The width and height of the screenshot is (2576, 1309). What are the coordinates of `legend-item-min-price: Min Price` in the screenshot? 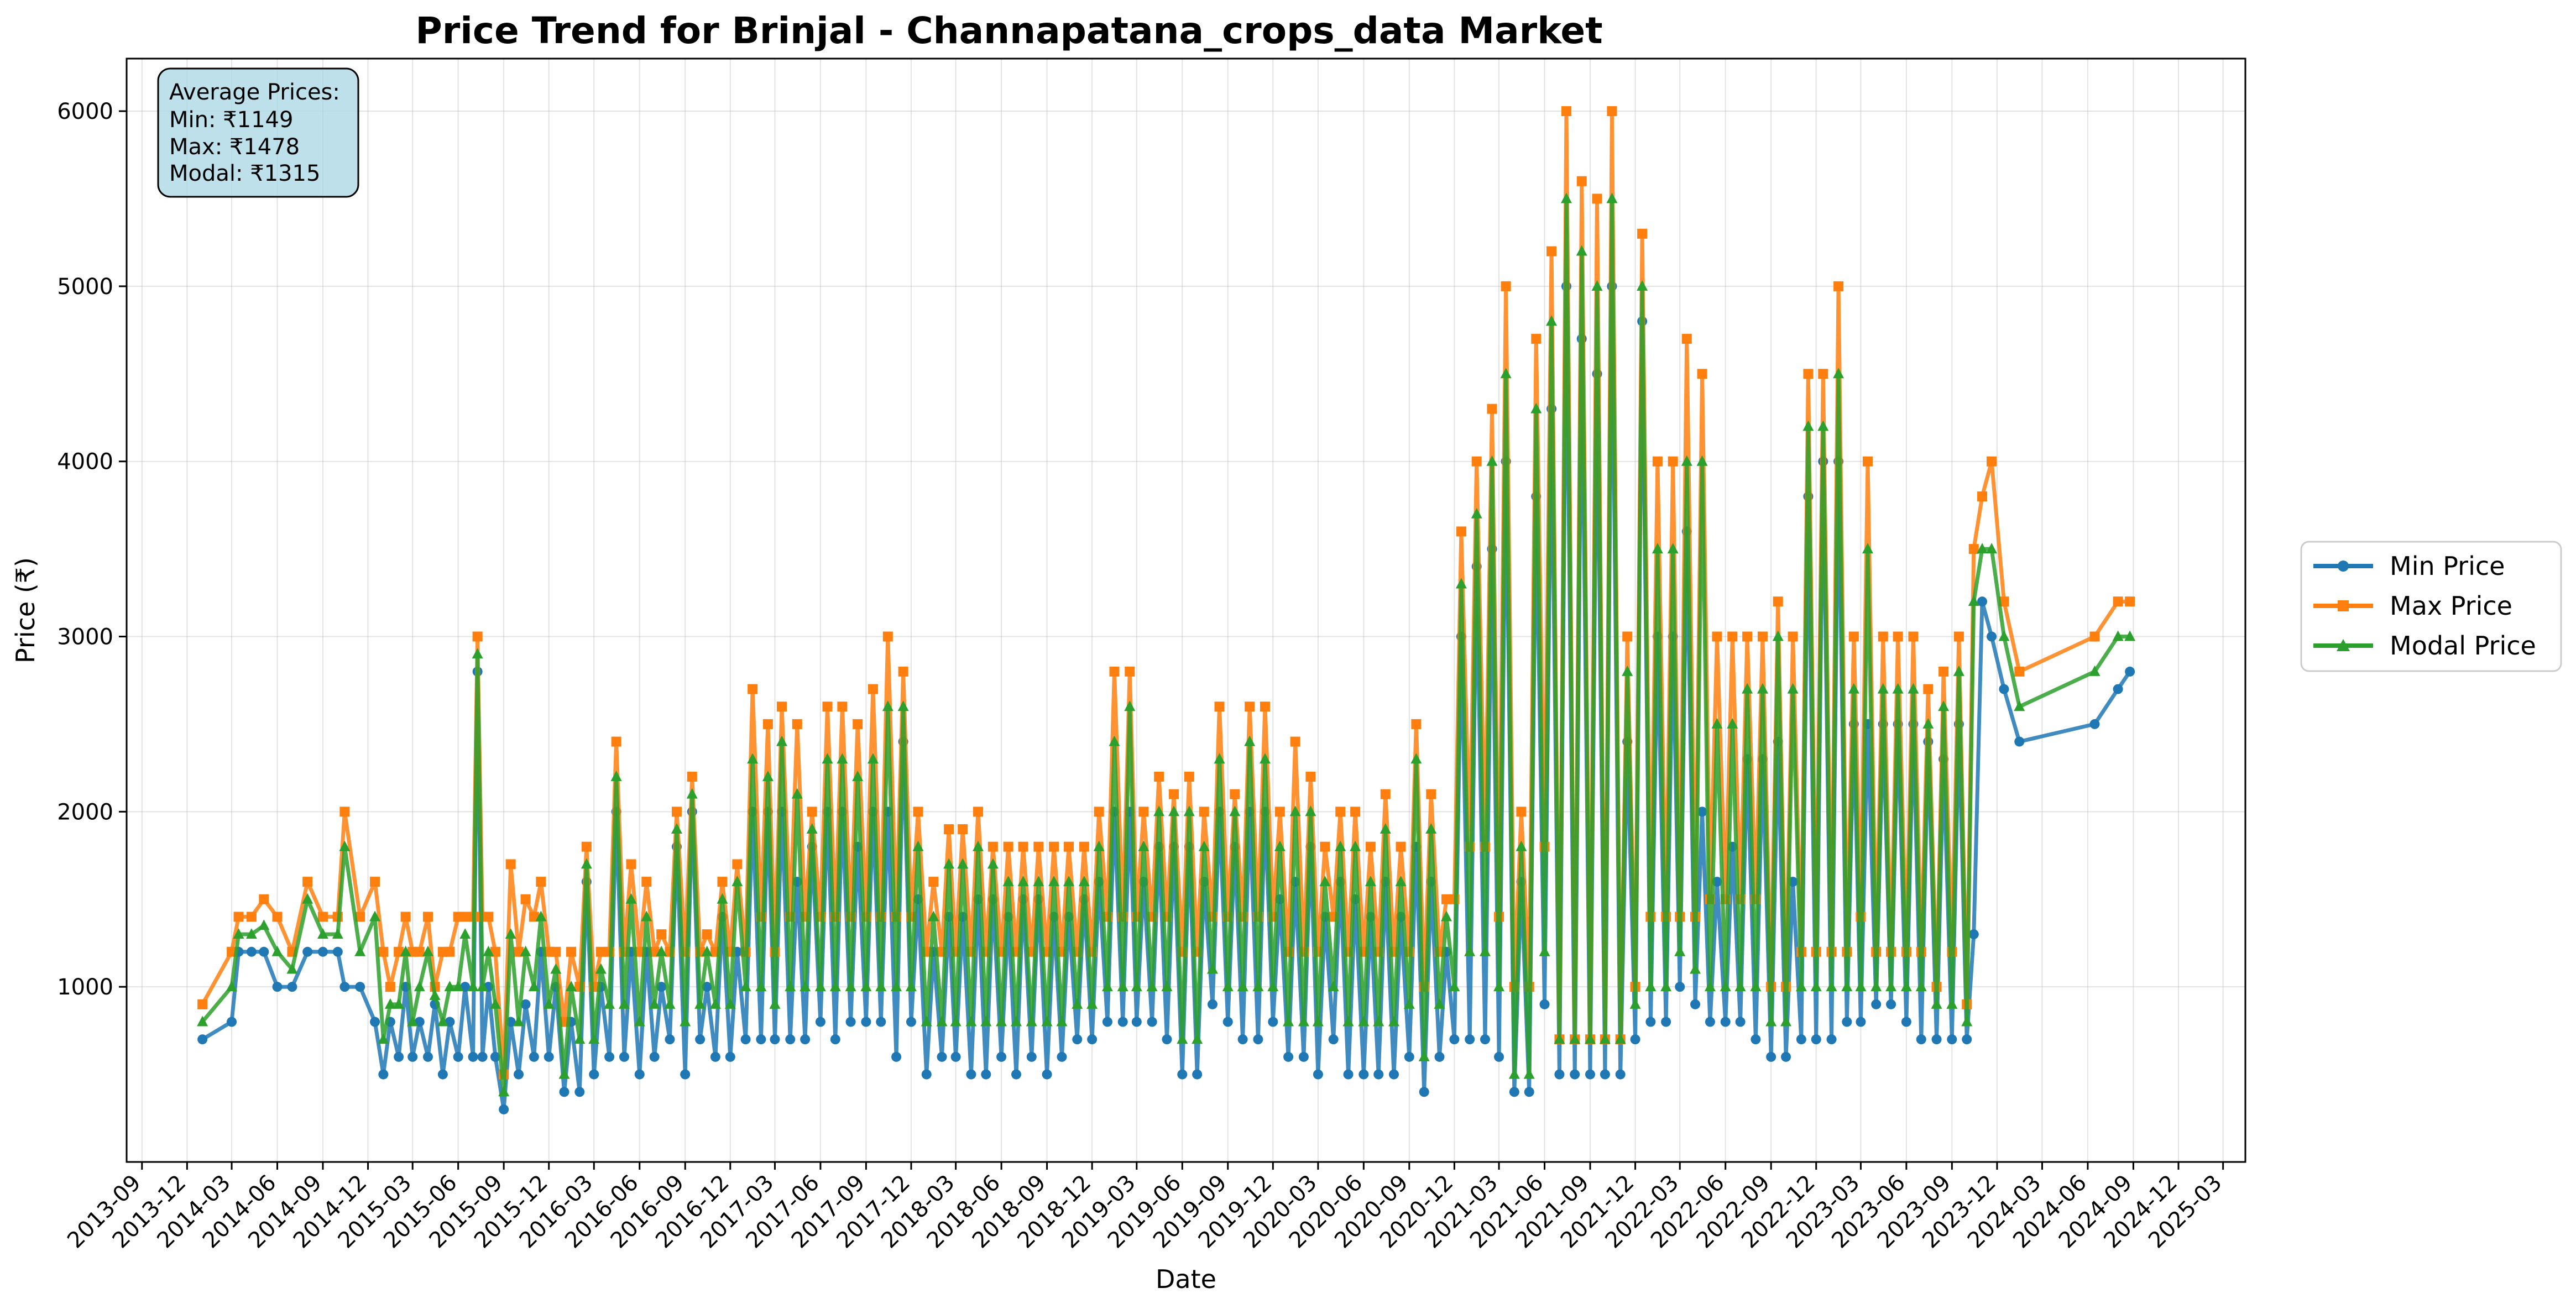 It's located at (2409, 566).